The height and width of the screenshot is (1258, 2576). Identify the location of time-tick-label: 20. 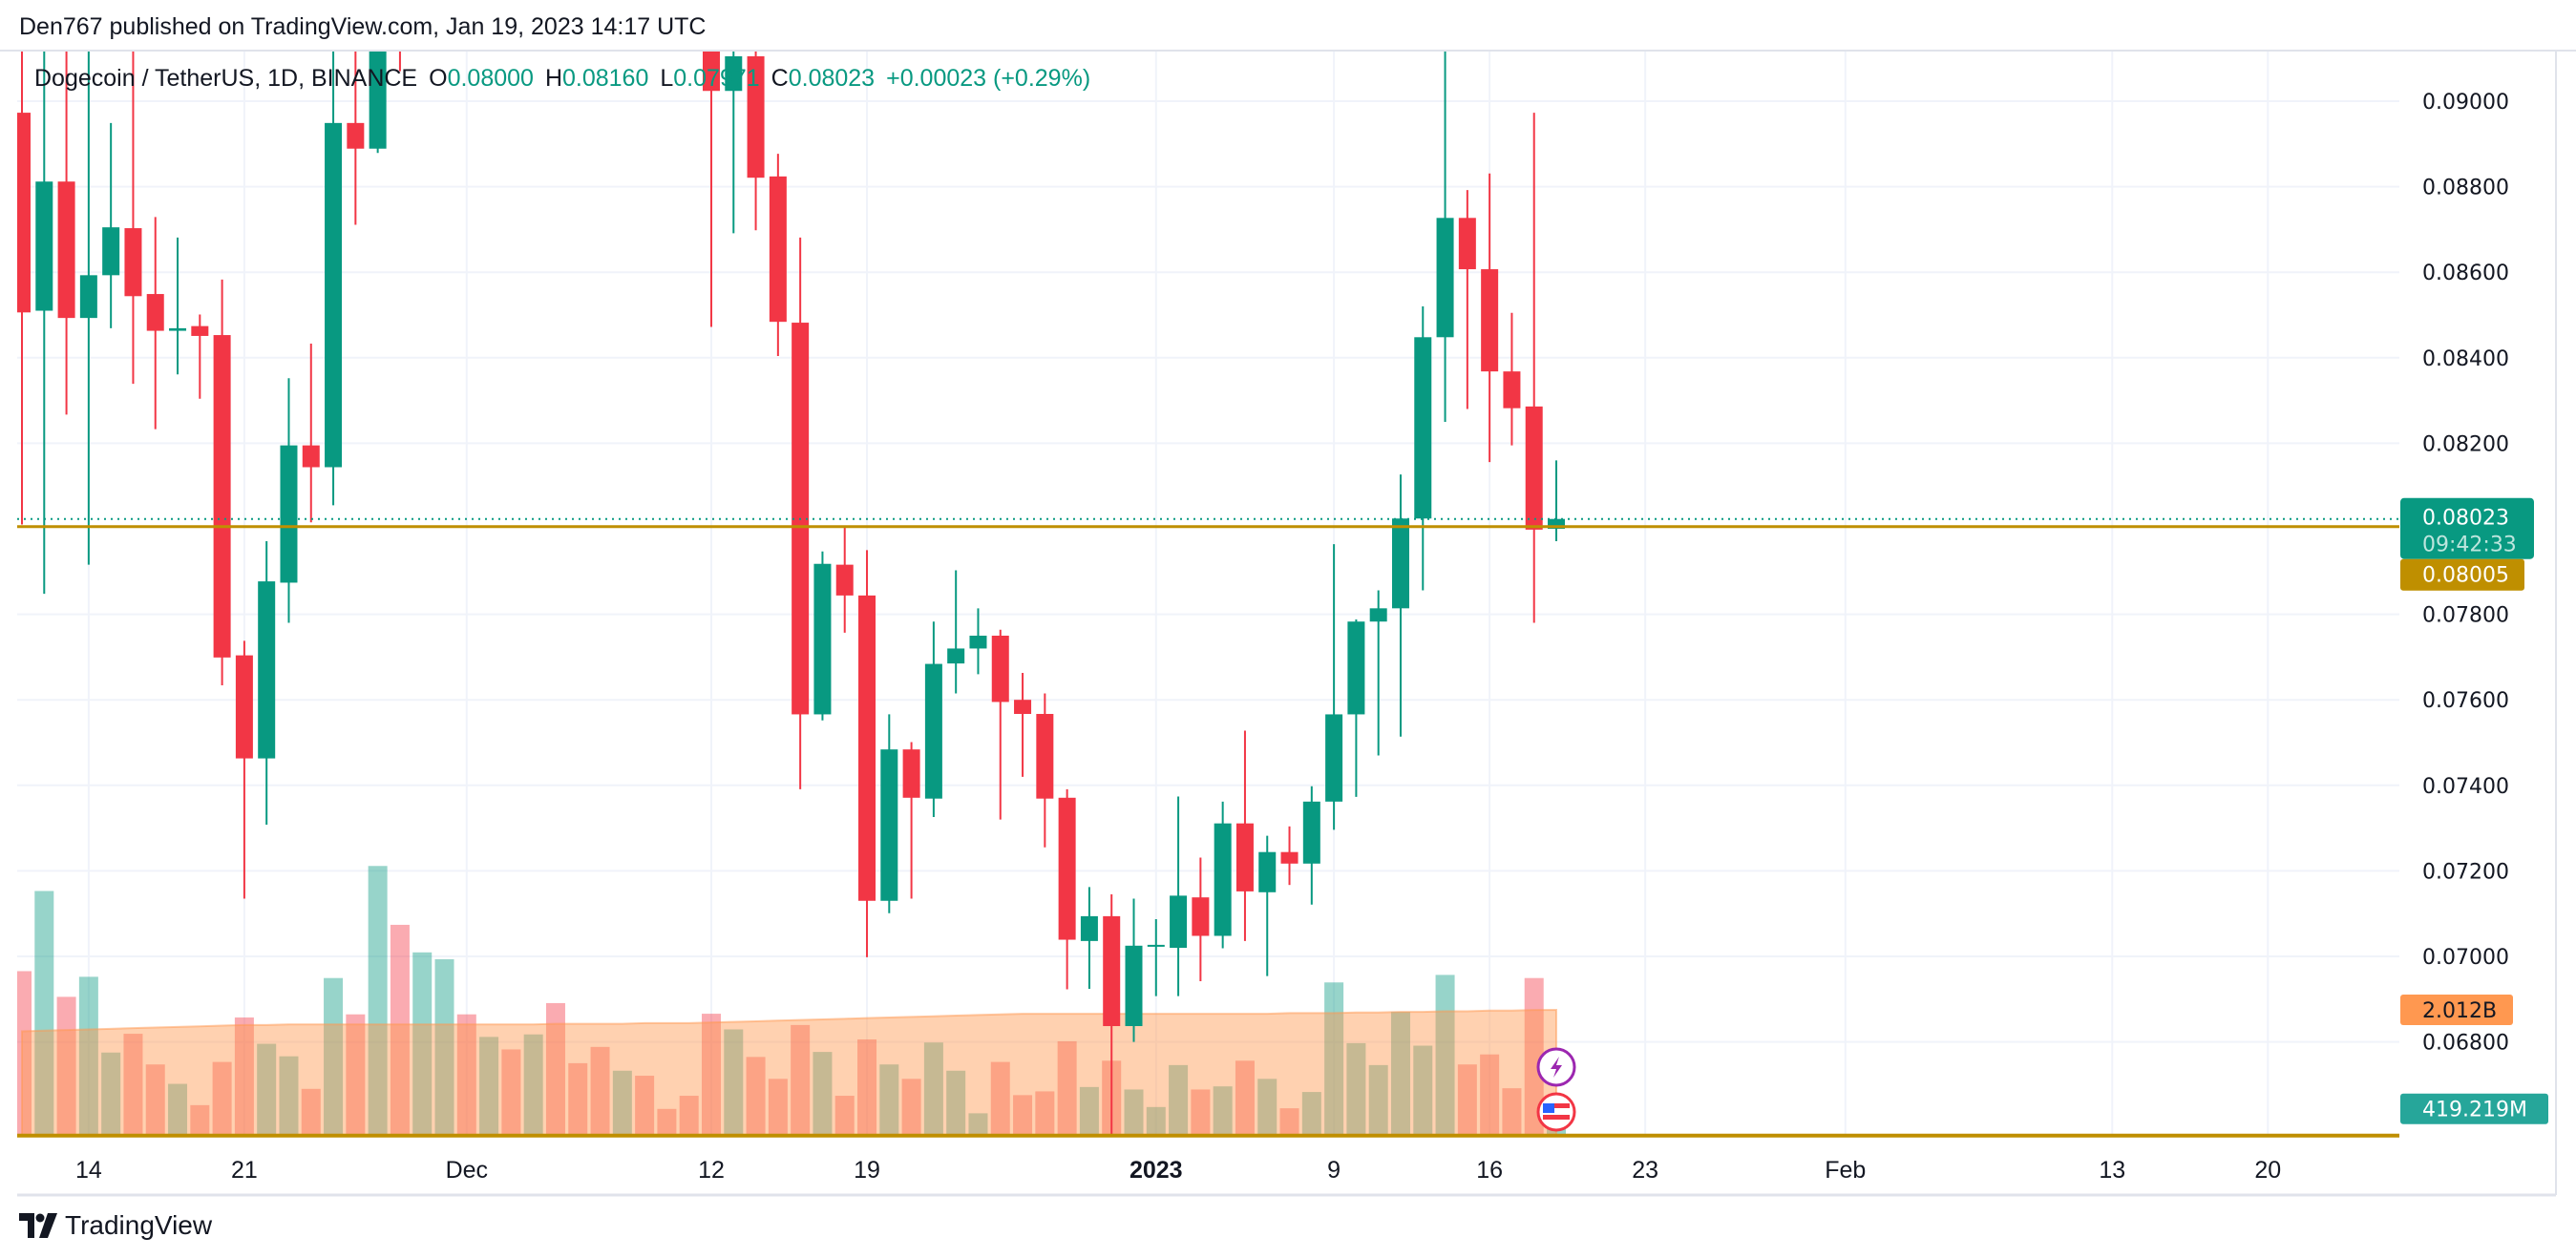
(2267, 1171).